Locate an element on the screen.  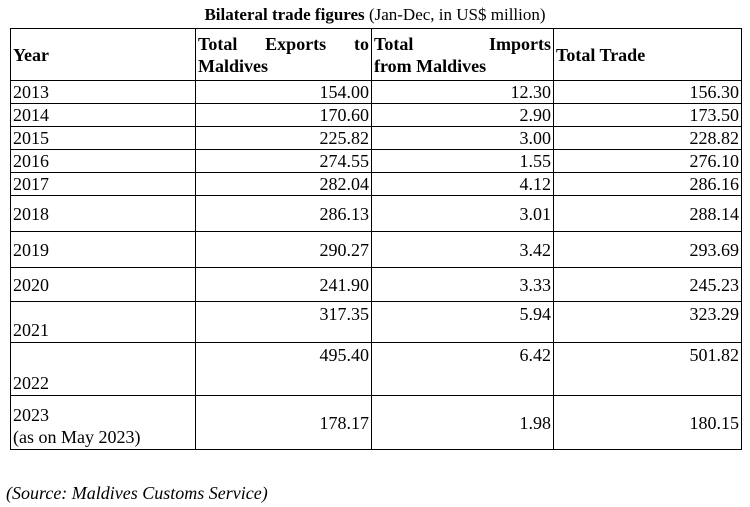
cell-year: 2020 is located at coordinates (103, 284).